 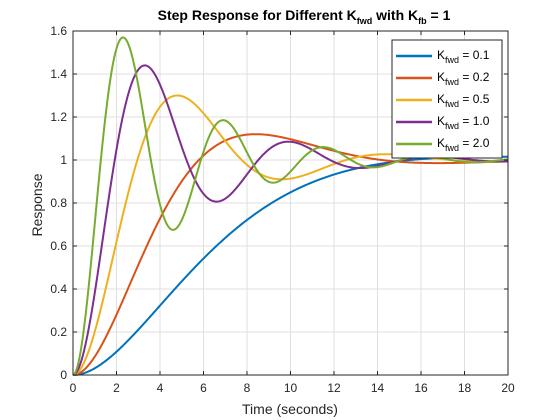 What do you see at coordinates (58, 289) in the screenshot?
I see `y-tick-label: 0.4` at bounding box center [58, 289].